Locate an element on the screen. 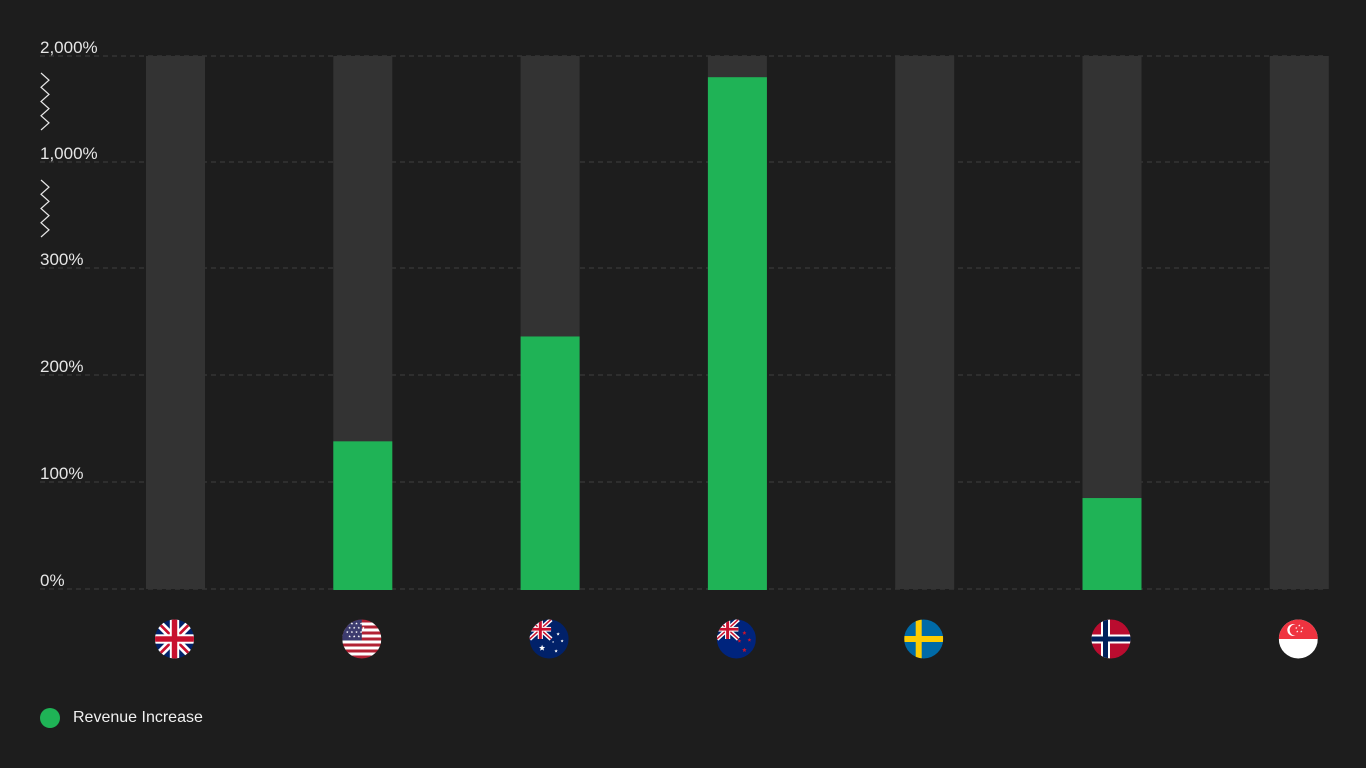  y-tick-label: 0% is located at coordinates (52, 580).